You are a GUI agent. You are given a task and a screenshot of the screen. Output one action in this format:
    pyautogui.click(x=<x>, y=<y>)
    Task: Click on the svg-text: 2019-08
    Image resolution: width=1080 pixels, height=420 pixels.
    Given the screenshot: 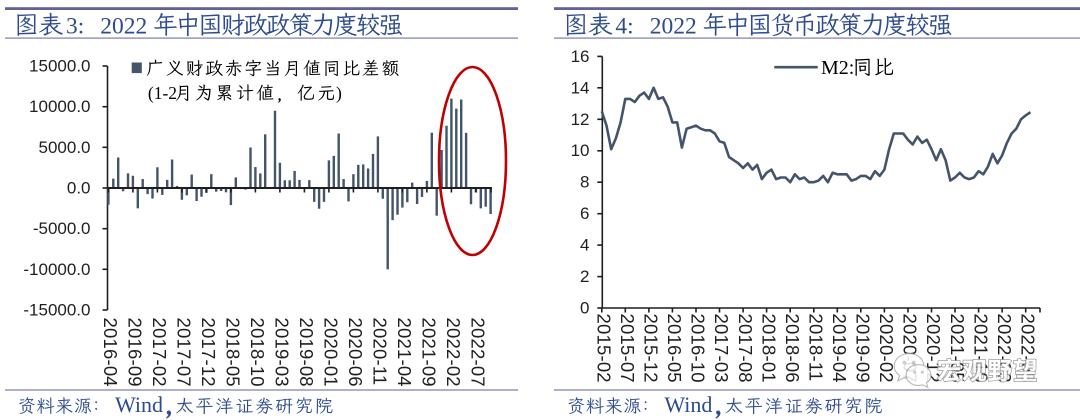 What is the action you would take?
    pyautogui.click(x=306, y=352)
    